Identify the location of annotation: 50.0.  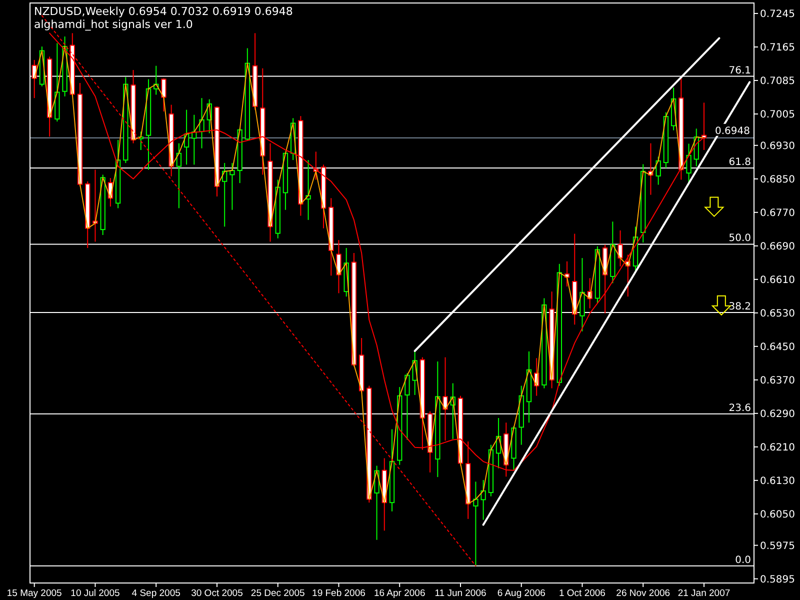
(739, 238).